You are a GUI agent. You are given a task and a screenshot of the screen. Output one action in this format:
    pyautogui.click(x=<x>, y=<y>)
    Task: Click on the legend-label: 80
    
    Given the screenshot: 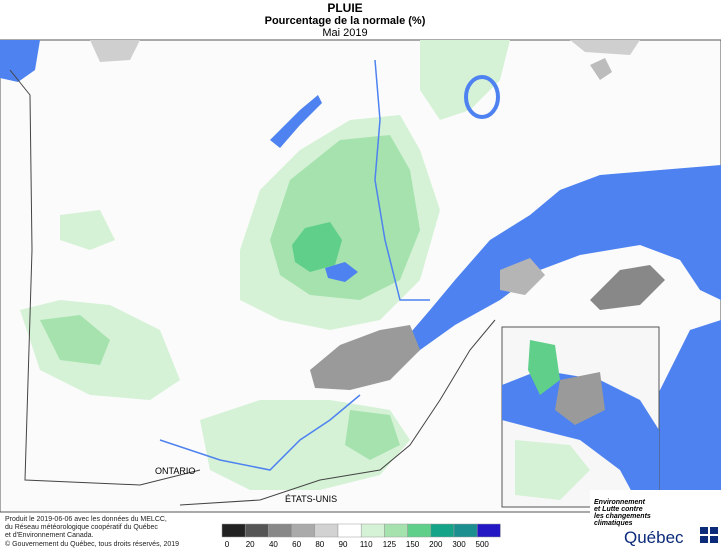 What is the action you would take?
    pyautogui.click(x=319, y=544)
    